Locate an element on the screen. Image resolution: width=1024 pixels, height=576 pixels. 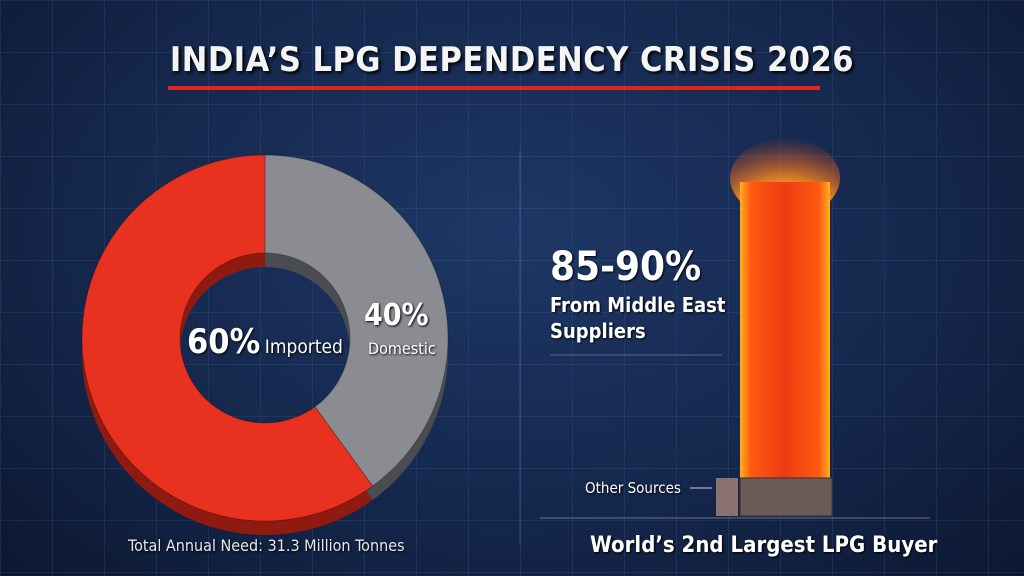
imported-name: Imported is located at coordinates (303, 347).